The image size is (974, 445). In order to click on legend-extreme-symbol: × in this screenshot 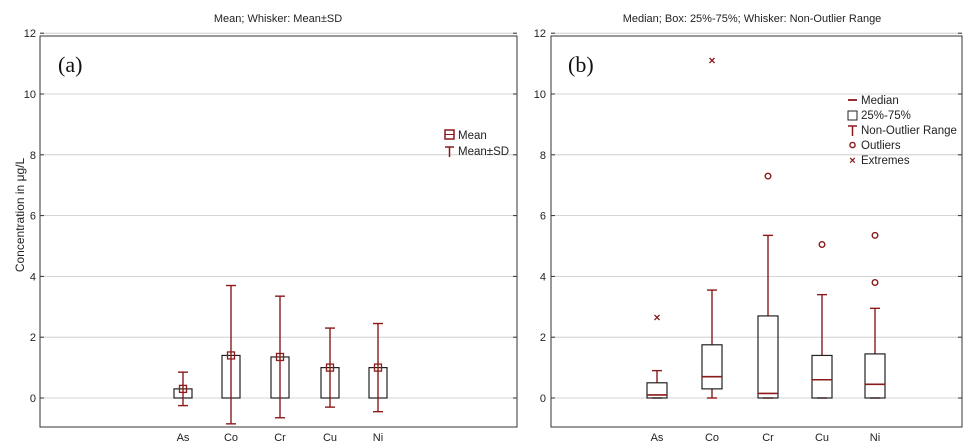, I will do `click(852, 161)`.